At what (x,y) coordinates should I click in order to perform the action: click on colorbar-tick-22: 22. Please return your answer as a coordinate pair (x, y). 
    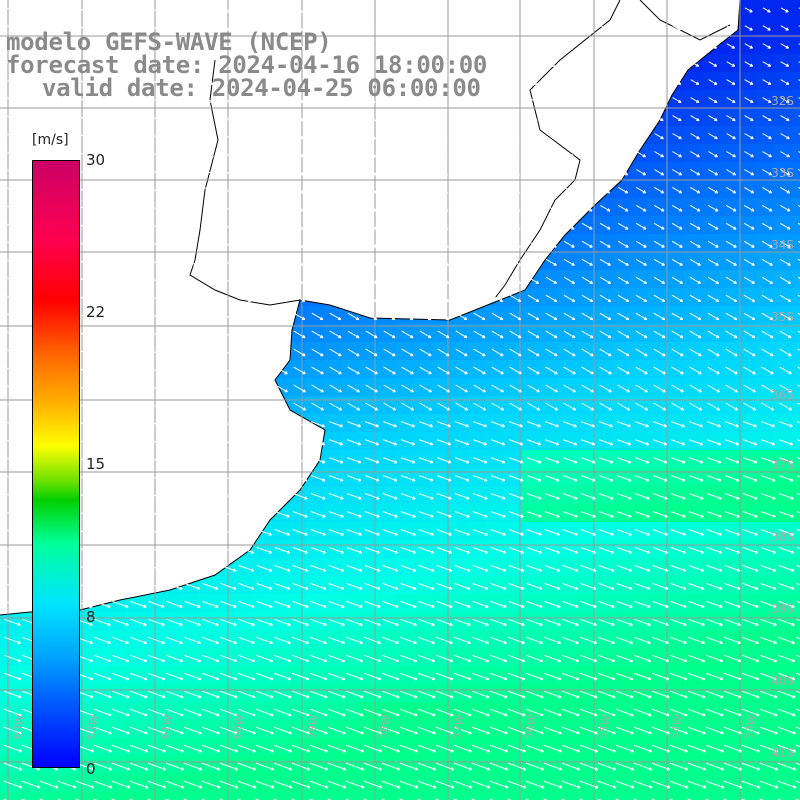
    Looking at the image, I should click on (96, 312).